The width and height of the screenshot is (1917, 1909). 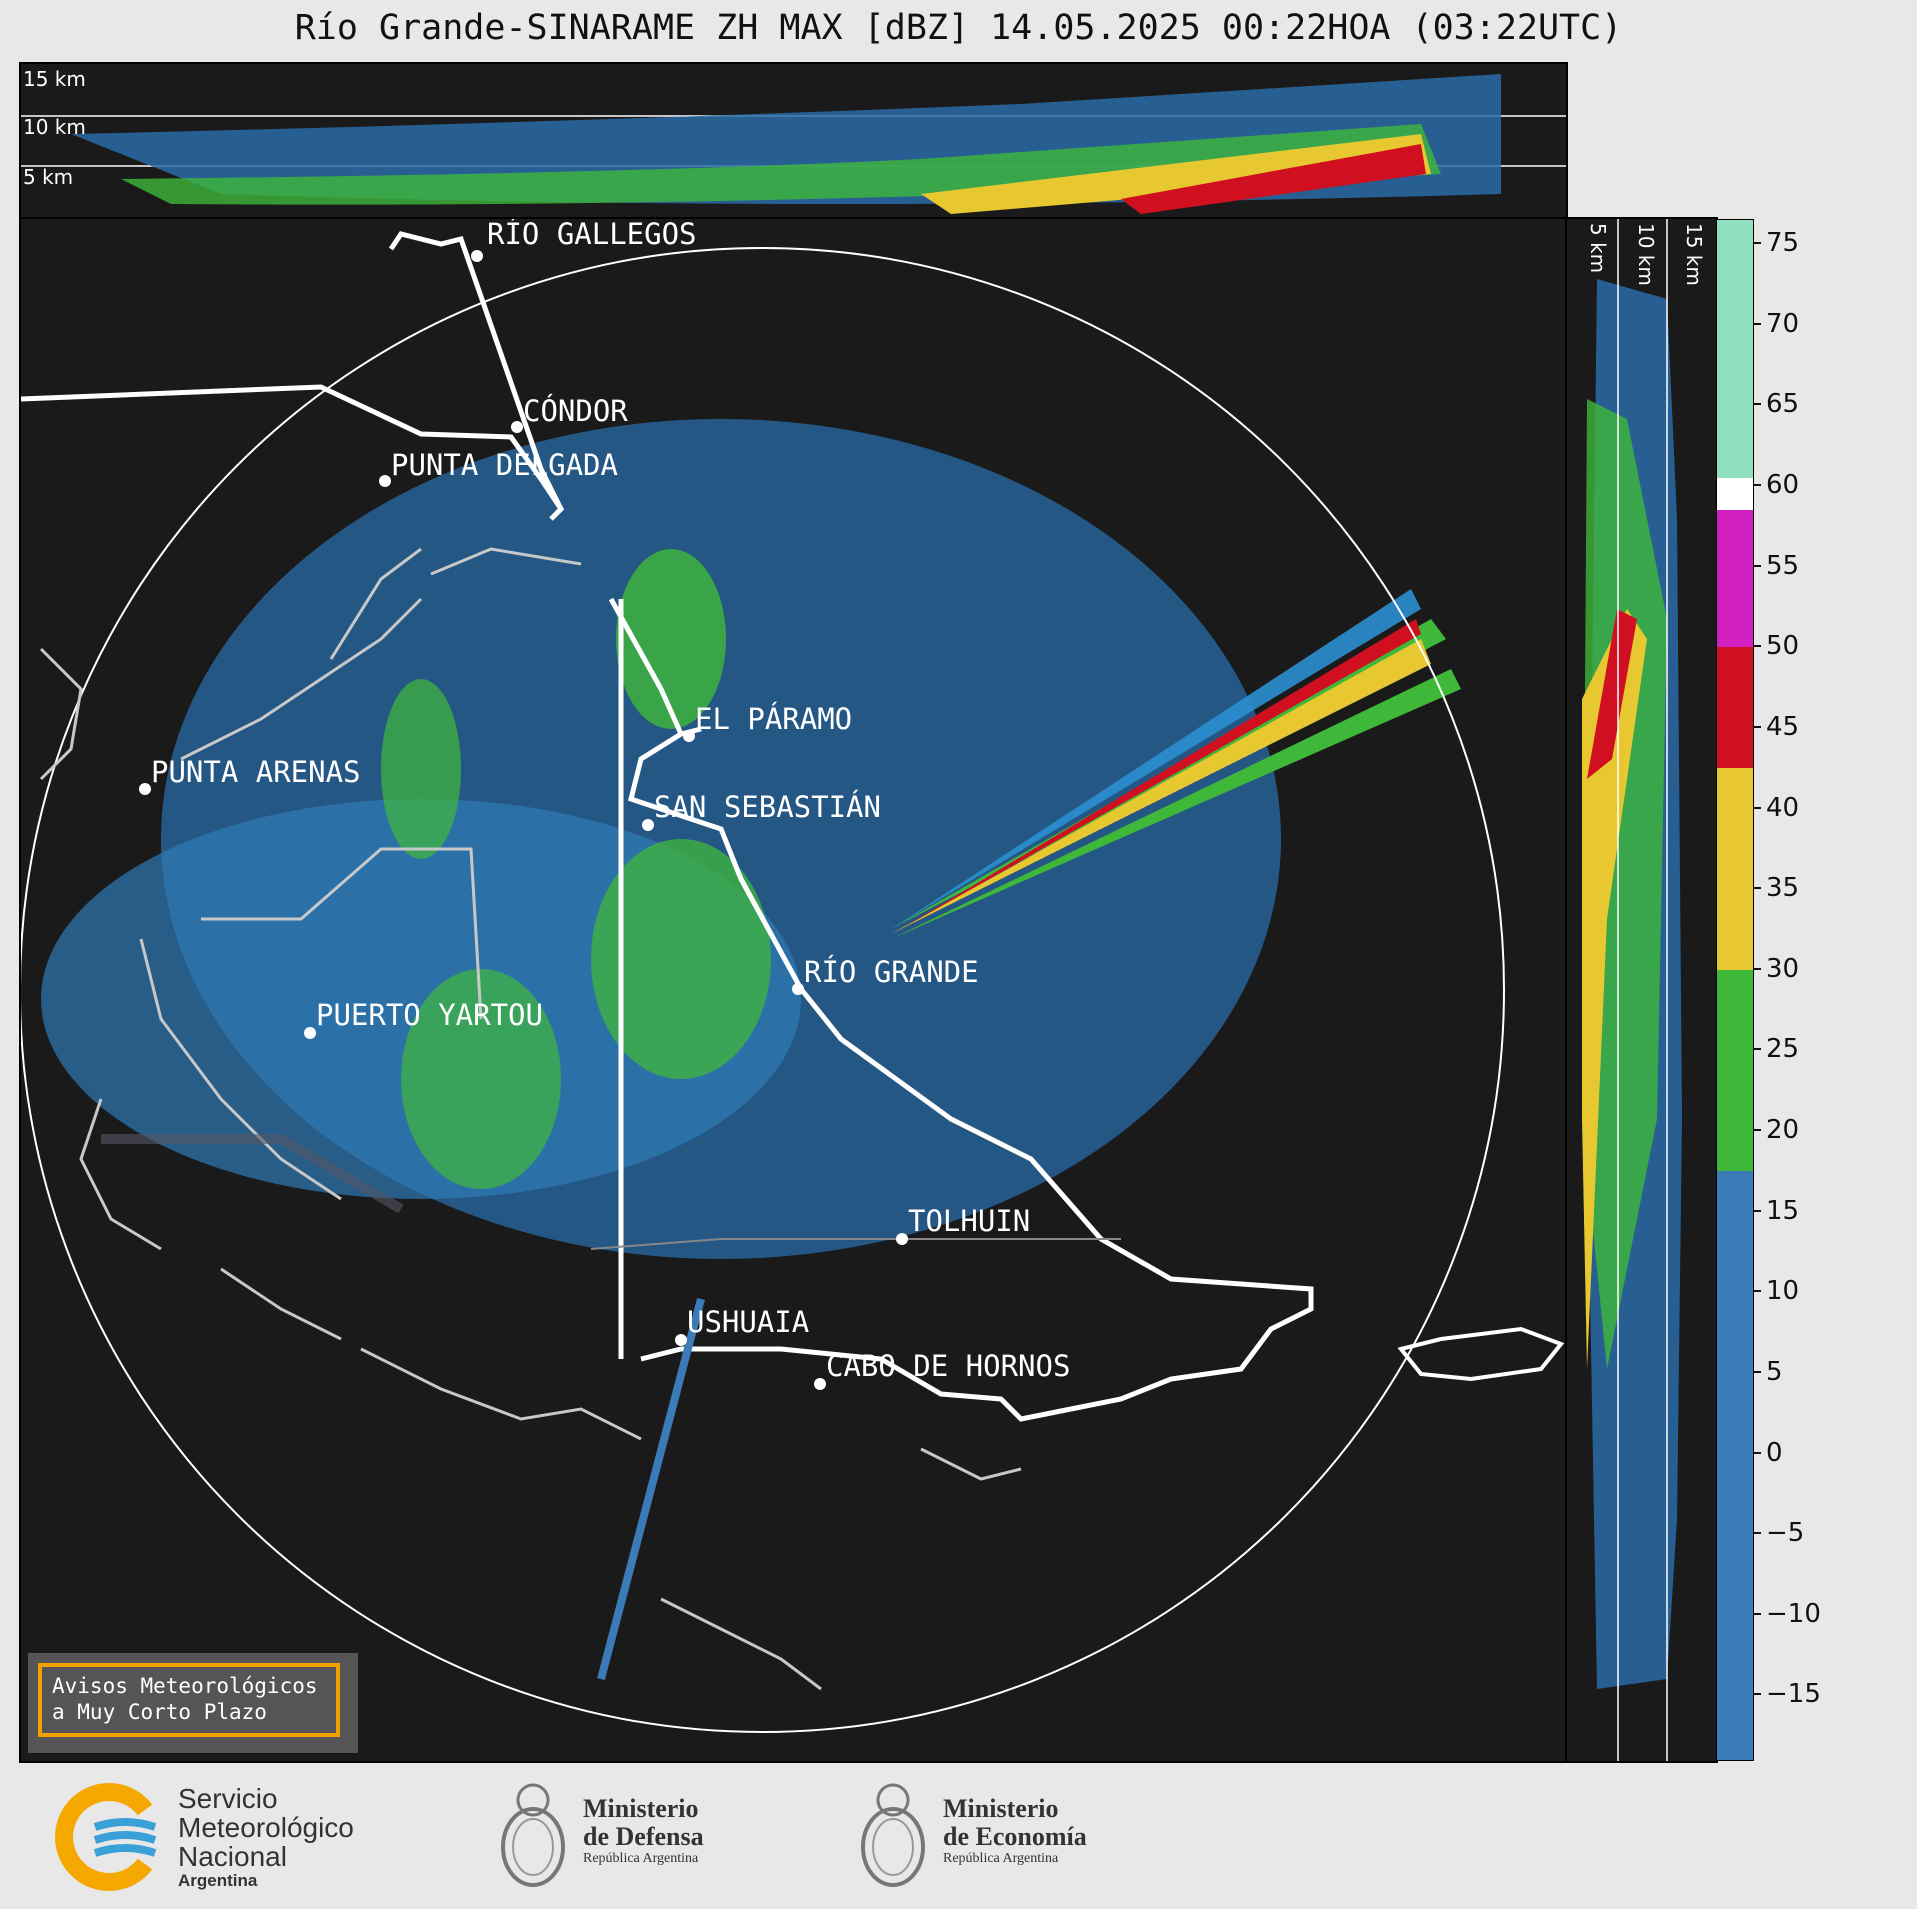 I want to click on echo-ray-south, so click(x=651, y=1489).